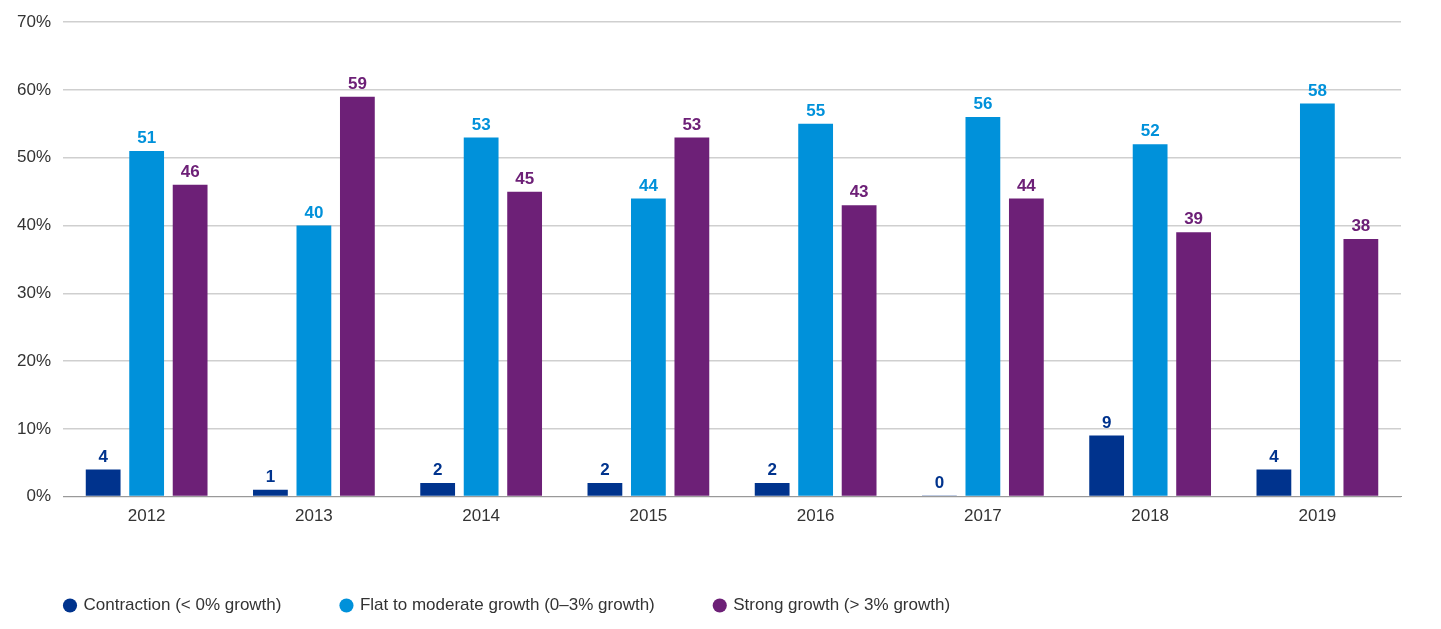 Image resolution: width=1441 pixels, height=629 pixels. Describe the element at coordinates (525, 178) in the screenshot. I see `data-label: 45` at that location.